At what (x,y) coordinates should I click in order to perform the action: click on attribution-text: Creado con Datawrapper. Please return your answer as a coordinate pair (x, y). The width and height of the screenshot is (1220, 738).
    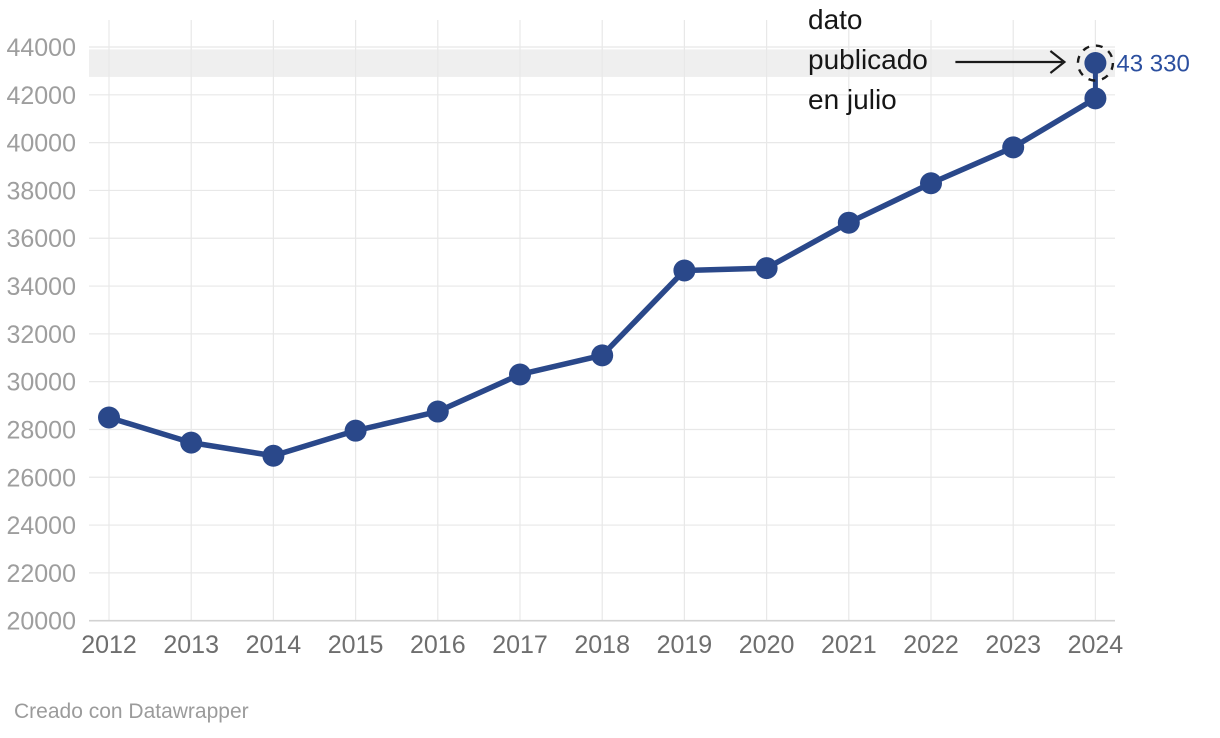
    Looking at the image, I should click on (131, 711).